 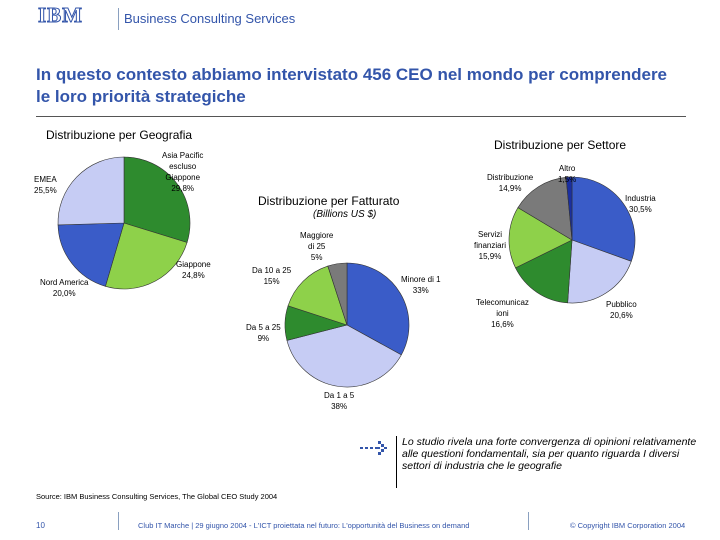 I want to click on page-number: 10, so click(x=40, y=525).